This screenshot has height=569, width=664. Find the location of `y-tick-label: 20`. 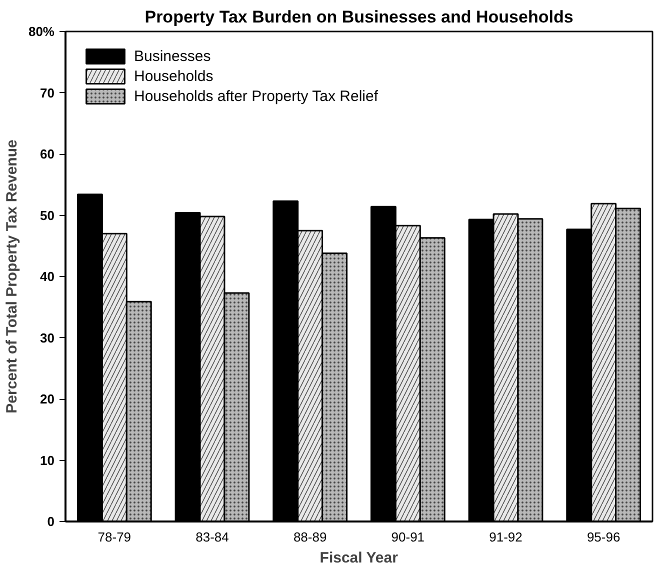

y-tick-label: 20 is located at coordinates (47, 399).